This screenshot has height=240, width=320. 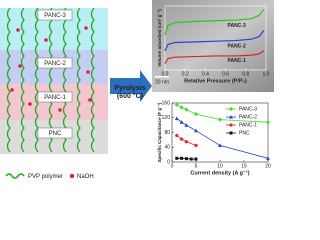 I want to click on tem-image, so click(x=213, y=46).